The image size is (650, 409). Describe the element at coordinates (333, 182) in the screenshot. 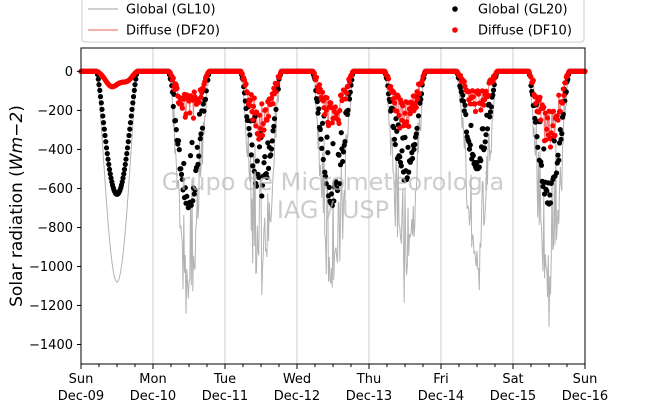

I see `watermark-line-1: Grupo de Micrometeorologia` at that location.